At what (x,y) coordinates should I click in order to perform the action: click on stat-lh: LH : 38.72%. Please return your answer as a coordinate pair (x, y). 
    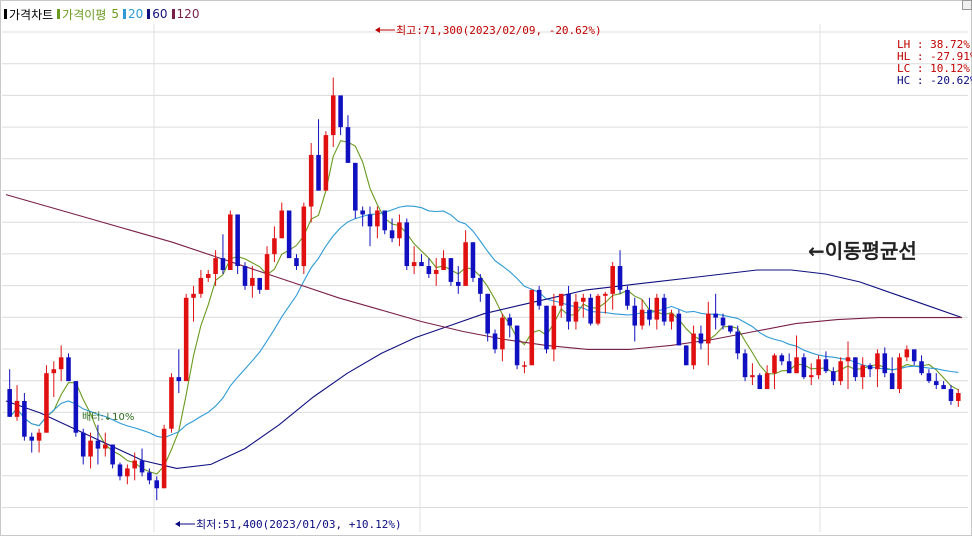
    Looking at the image, I should click on (933, 44).